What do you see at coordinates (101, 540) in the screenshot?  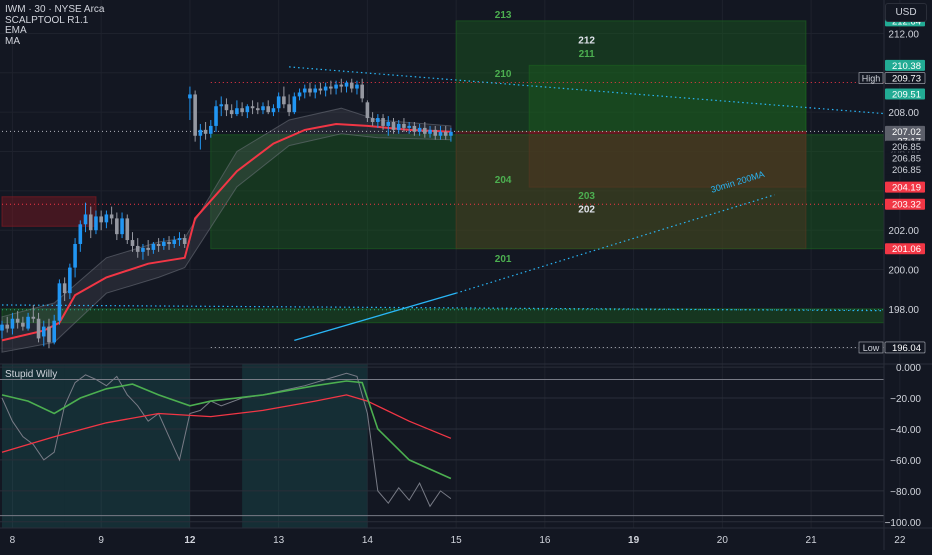 I see `date-tick-label: 9` at bounding box center [101, 540].